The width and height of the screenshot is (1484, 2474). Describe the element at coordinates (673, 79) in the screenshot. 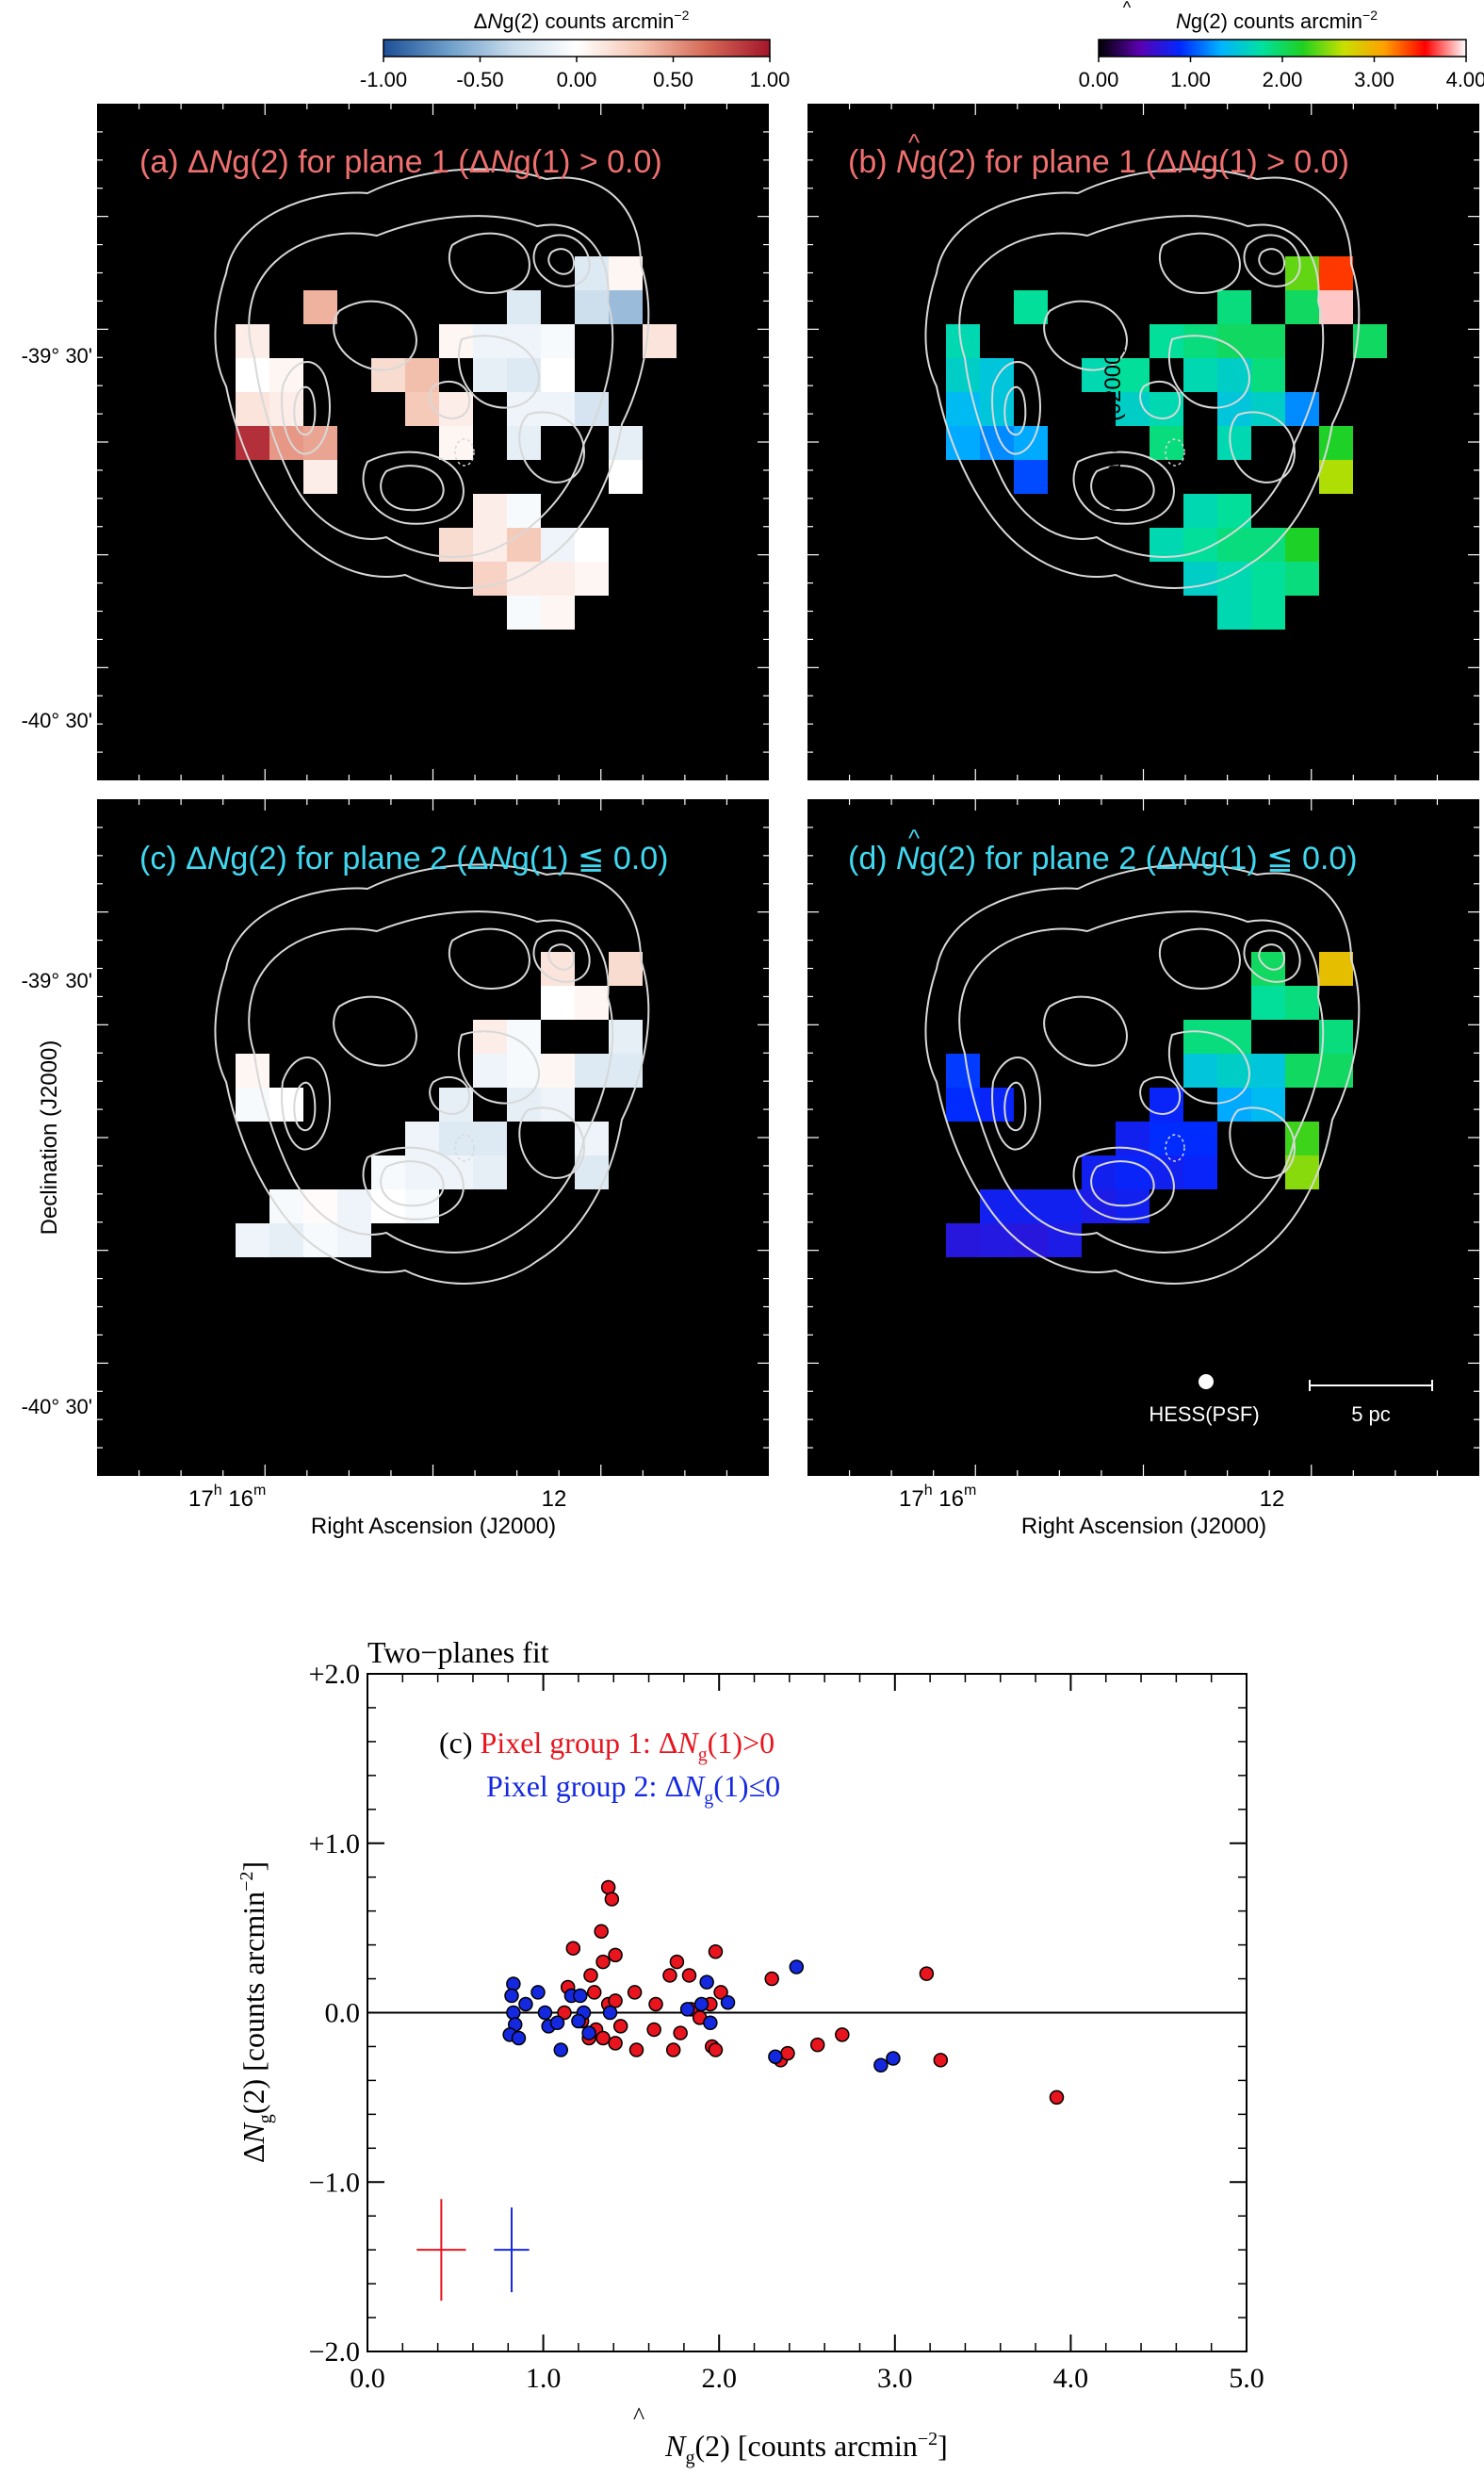

I see `colorbar-tick-label: 0.50` at that location.